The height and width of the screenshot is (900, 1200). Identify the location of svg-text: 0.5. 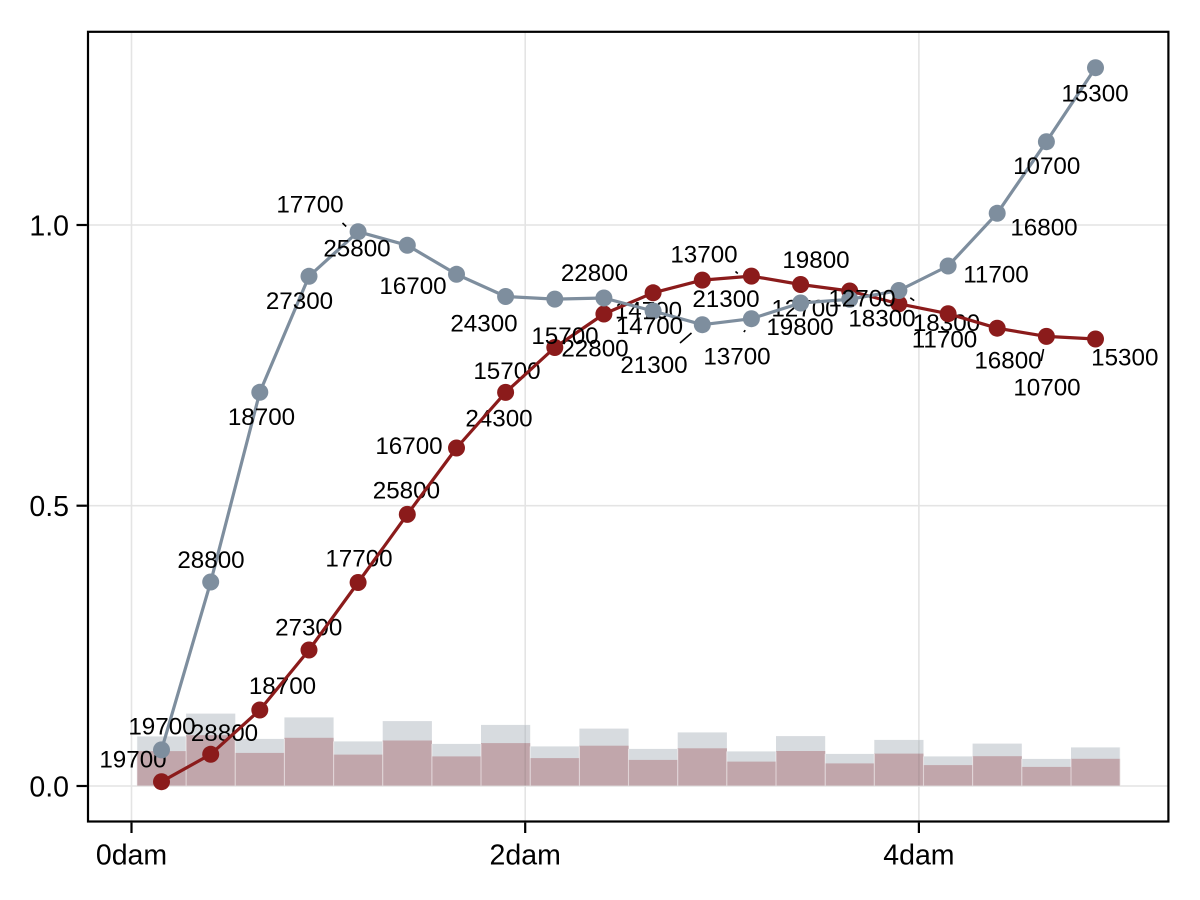
(49, 507).